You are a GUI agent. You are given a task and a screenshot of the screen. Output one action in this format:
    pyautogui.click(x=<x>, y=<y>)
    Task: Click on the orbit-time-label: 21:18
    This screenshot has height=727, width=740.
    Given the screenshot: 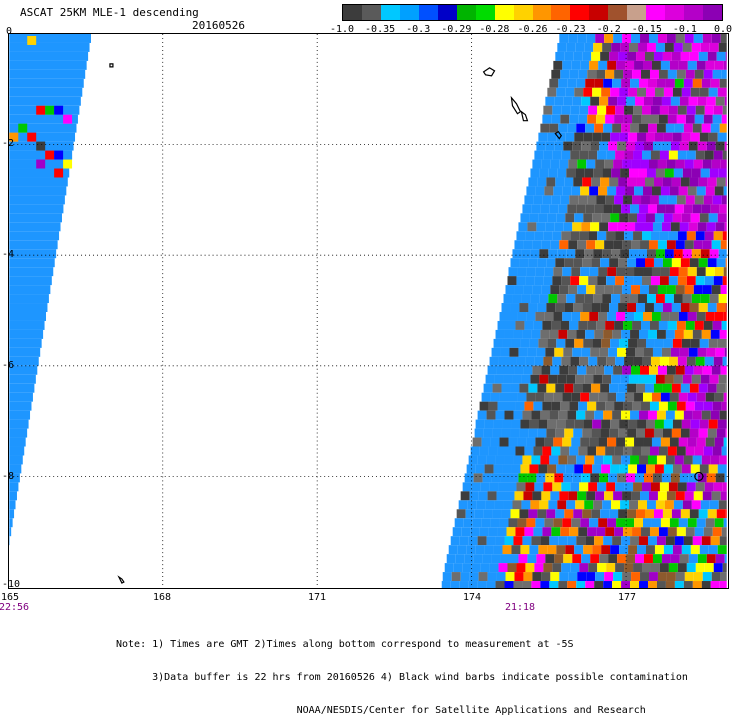 What is the action you would take?
    pyautogui.click(x=520, y=607)
    